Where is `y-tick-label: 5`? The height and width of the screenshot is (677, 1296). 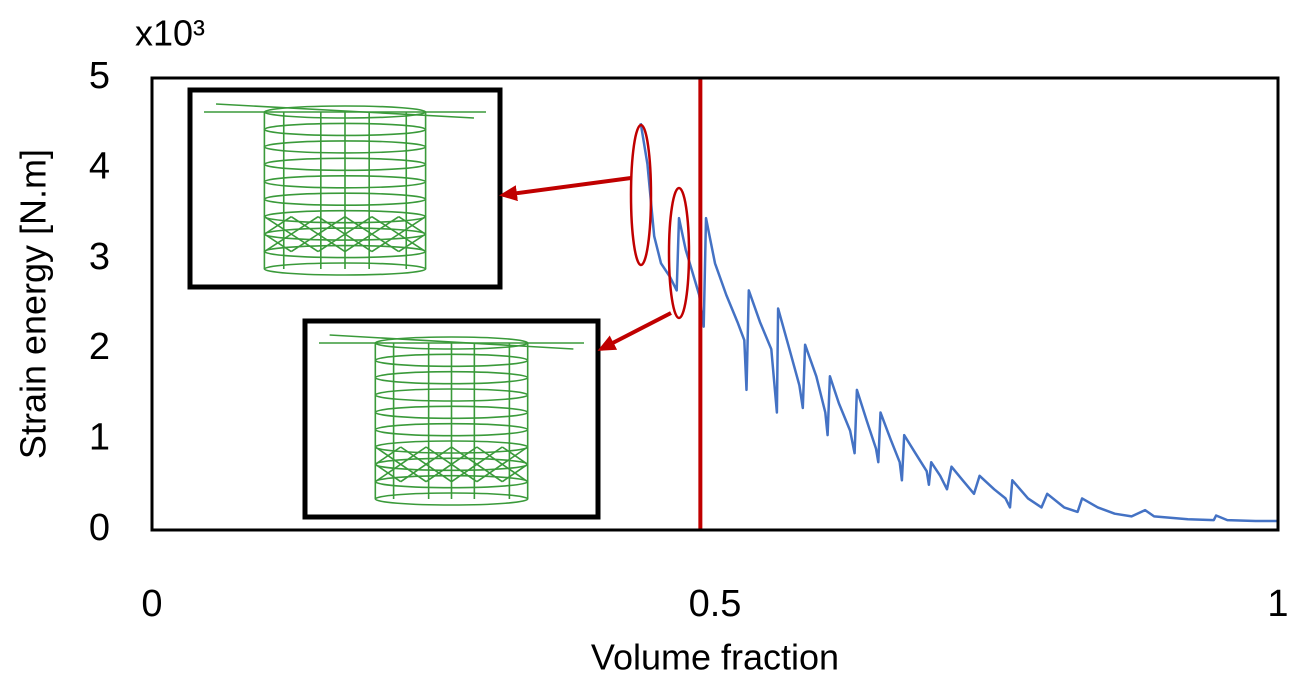 y-tick-label: 5 is located at coordinates (99, 76).